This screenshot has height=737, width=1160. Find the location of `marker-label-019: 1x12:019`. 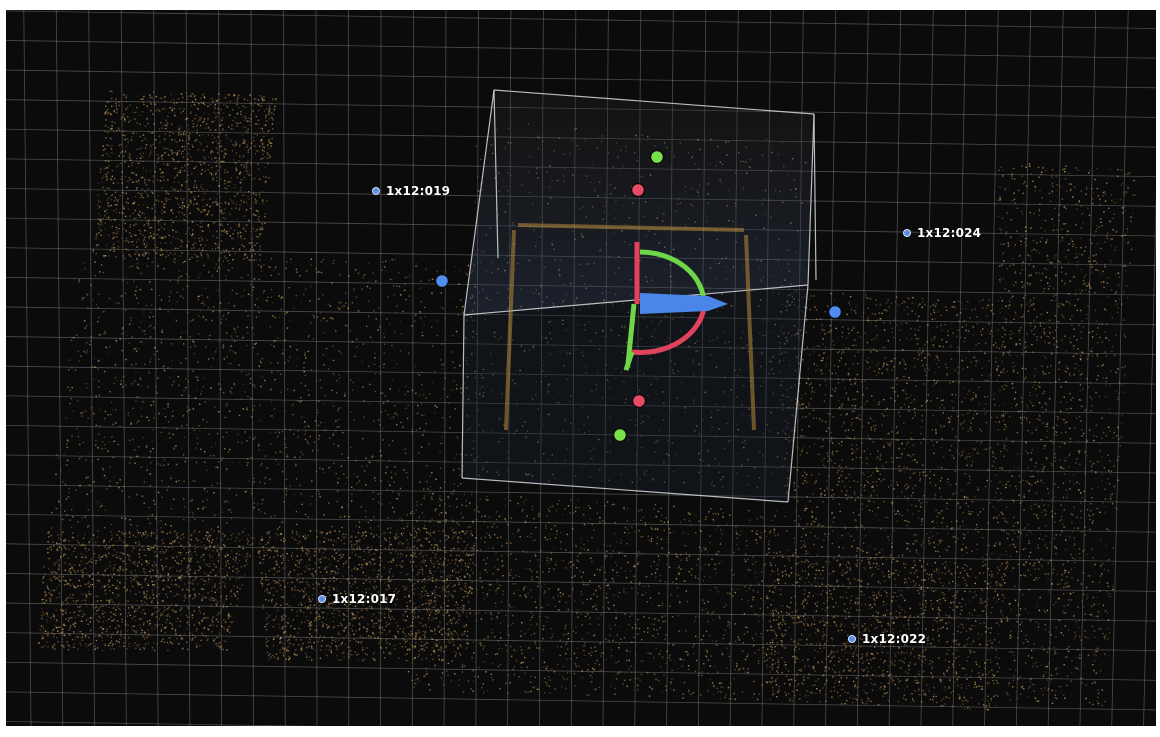

marker-label-019: 1x12:019 is located at coordinates (411, 191).